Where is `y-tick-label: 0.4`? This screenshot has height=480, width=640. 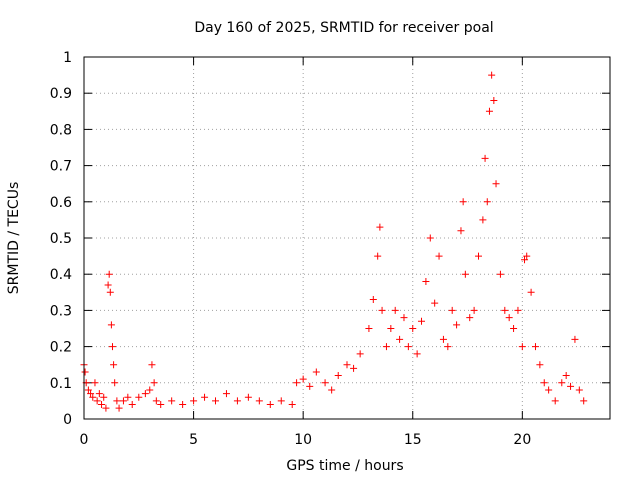
y-tick-label: 0.4 is located at coordinates (61, 275).